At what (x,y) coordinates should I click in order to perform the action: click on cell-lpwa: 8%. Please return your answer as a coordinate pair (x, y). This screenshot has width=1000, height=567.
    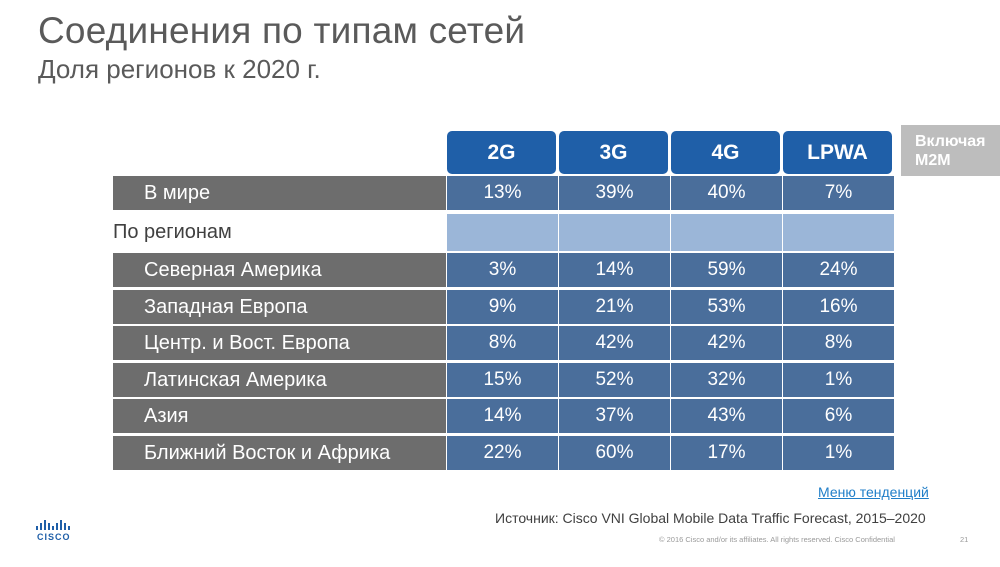
    Looking at the image, I should click on (838, 343).